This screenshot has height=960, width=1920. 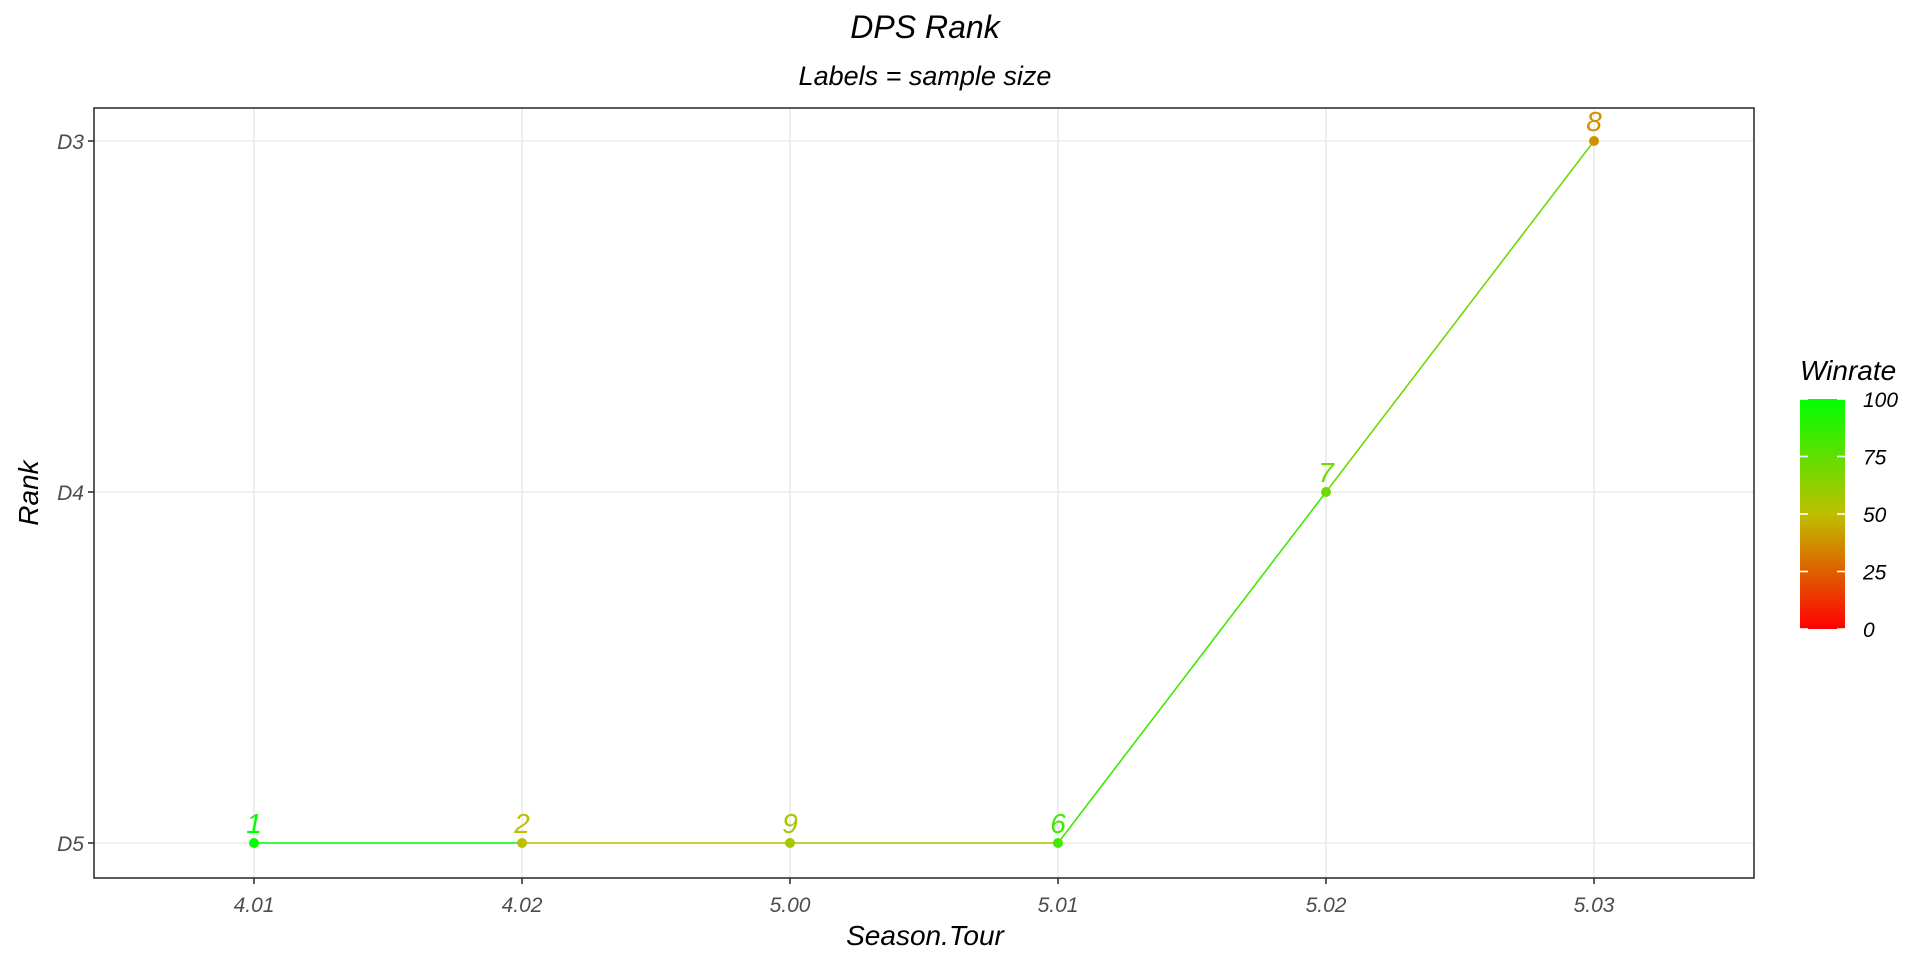 What do you see at coordinates (70, 493) in the screenshot?
I see `y-tick-label: D4` at bounding box center [70, 493].